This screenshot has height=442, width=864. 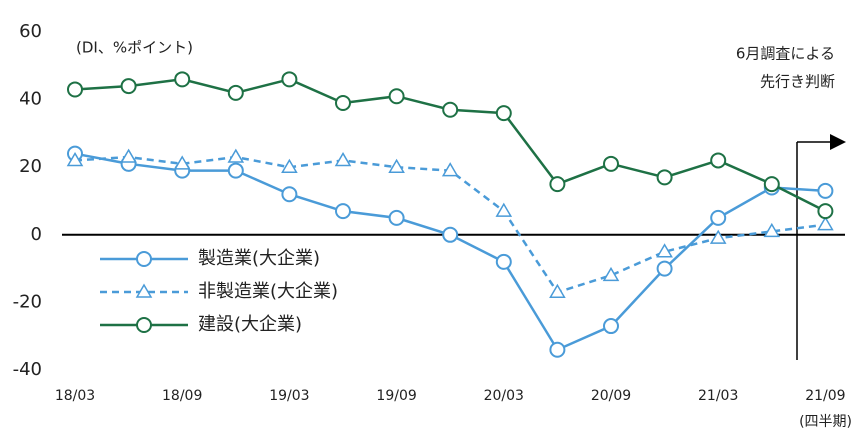 I want to click on unit-label: (DI、%ポイント), so click(x=134, y=48).